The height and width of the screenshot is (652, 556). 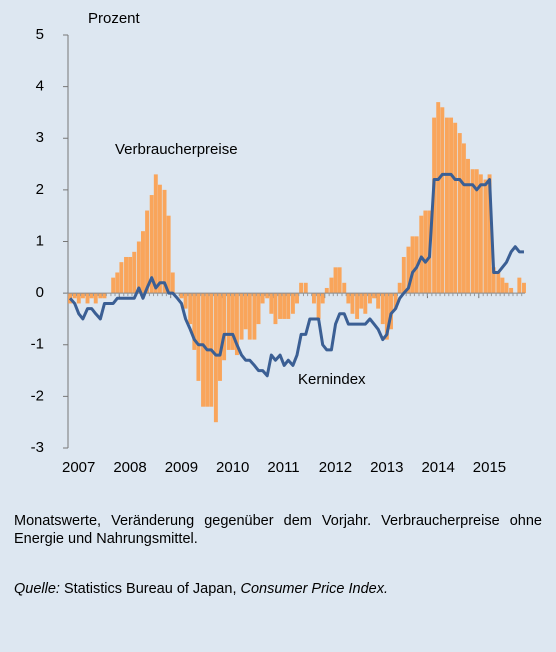 I want to click on y-tick-label: -3, so click(x=37, y=447).